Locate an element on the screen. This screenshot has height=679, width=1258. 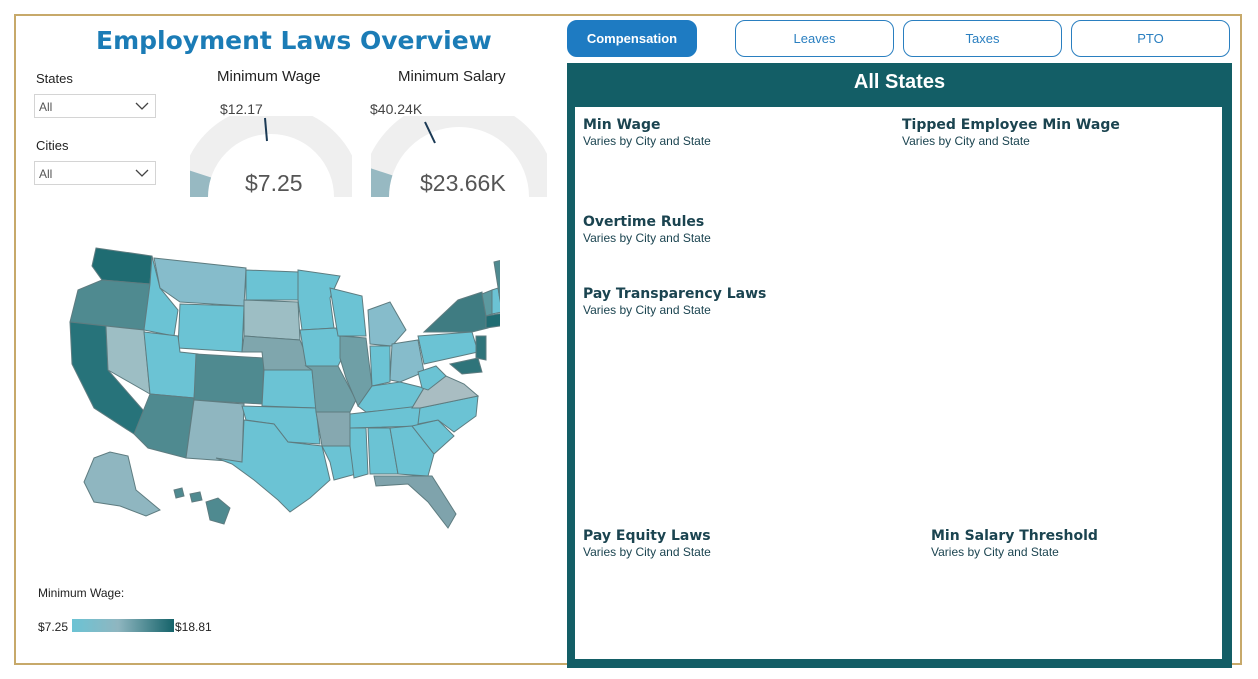
state-arkansas is located at coordinates (333, 429).